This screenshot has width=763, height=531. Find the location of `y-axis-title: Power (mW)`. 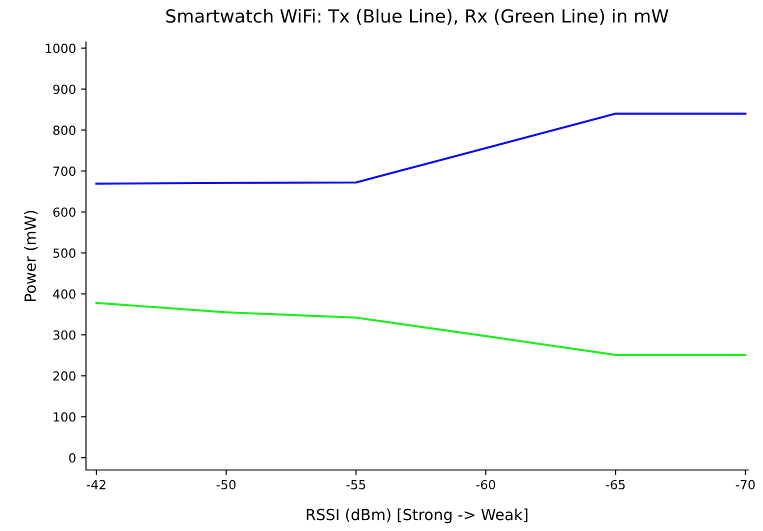

y-axis-title: Power (mW) is located at coordinates (31, 255).